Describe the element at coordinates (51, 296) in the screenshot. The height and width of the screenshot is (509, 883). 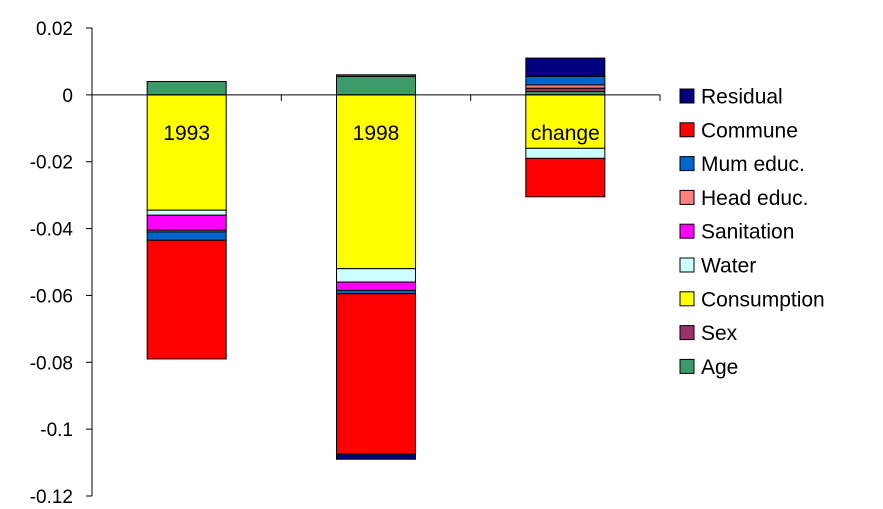
I see `y-tick-label: -0.06` at that location.